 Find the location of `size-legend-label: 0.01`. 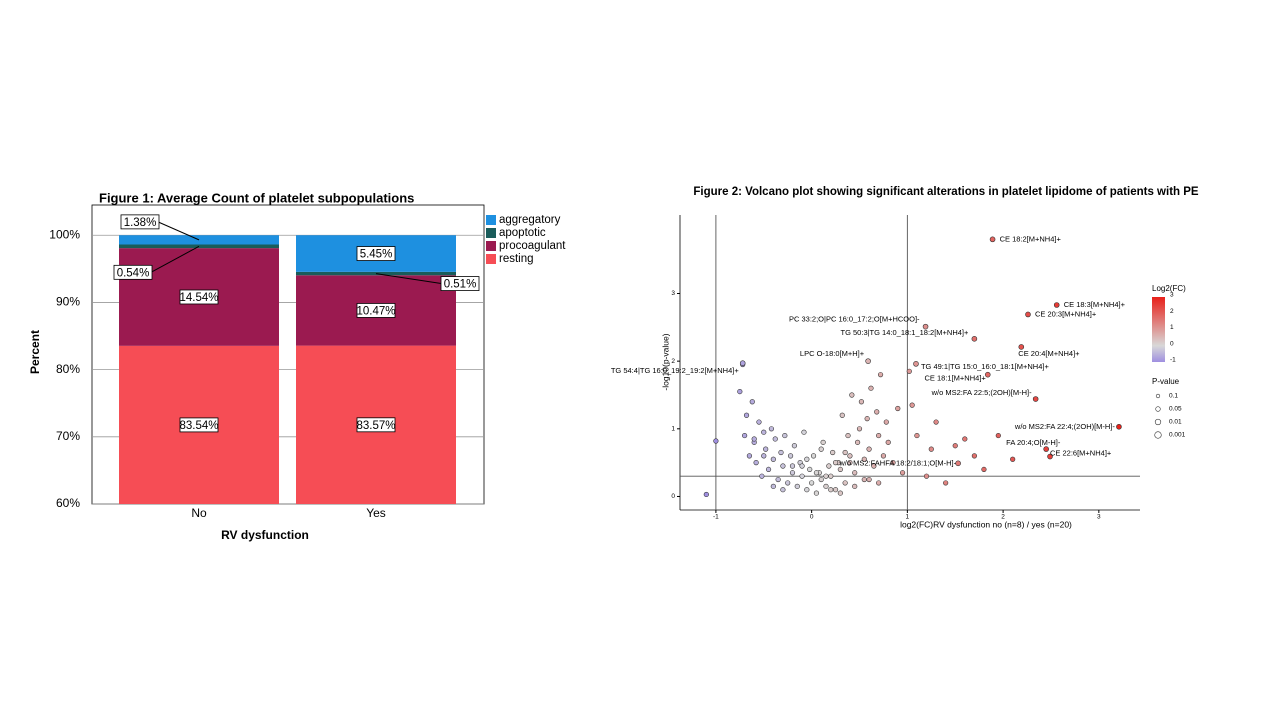

size-legend-label: 0.01 is located at coordinates (1175, 422).